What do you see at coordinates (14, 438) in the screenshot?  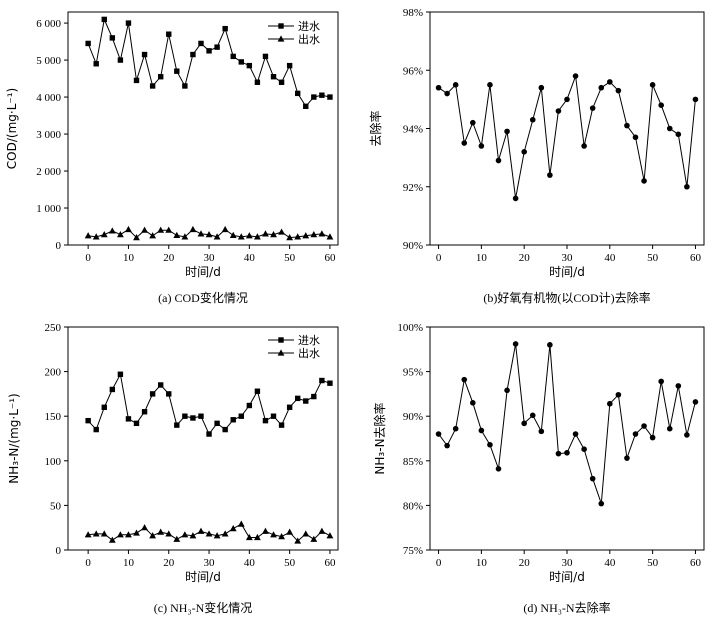 I see `y-axis-label: NH₃-N/(mg·L⁻¹)` at bounding box center [14, 438].